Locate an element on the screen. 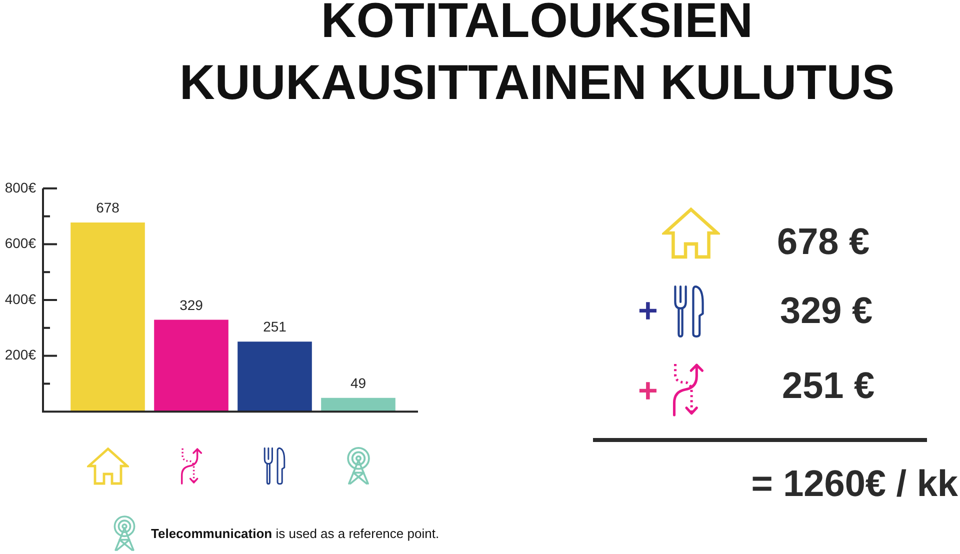  y-tick-label: 400€ is located at coordinates (20, 298).